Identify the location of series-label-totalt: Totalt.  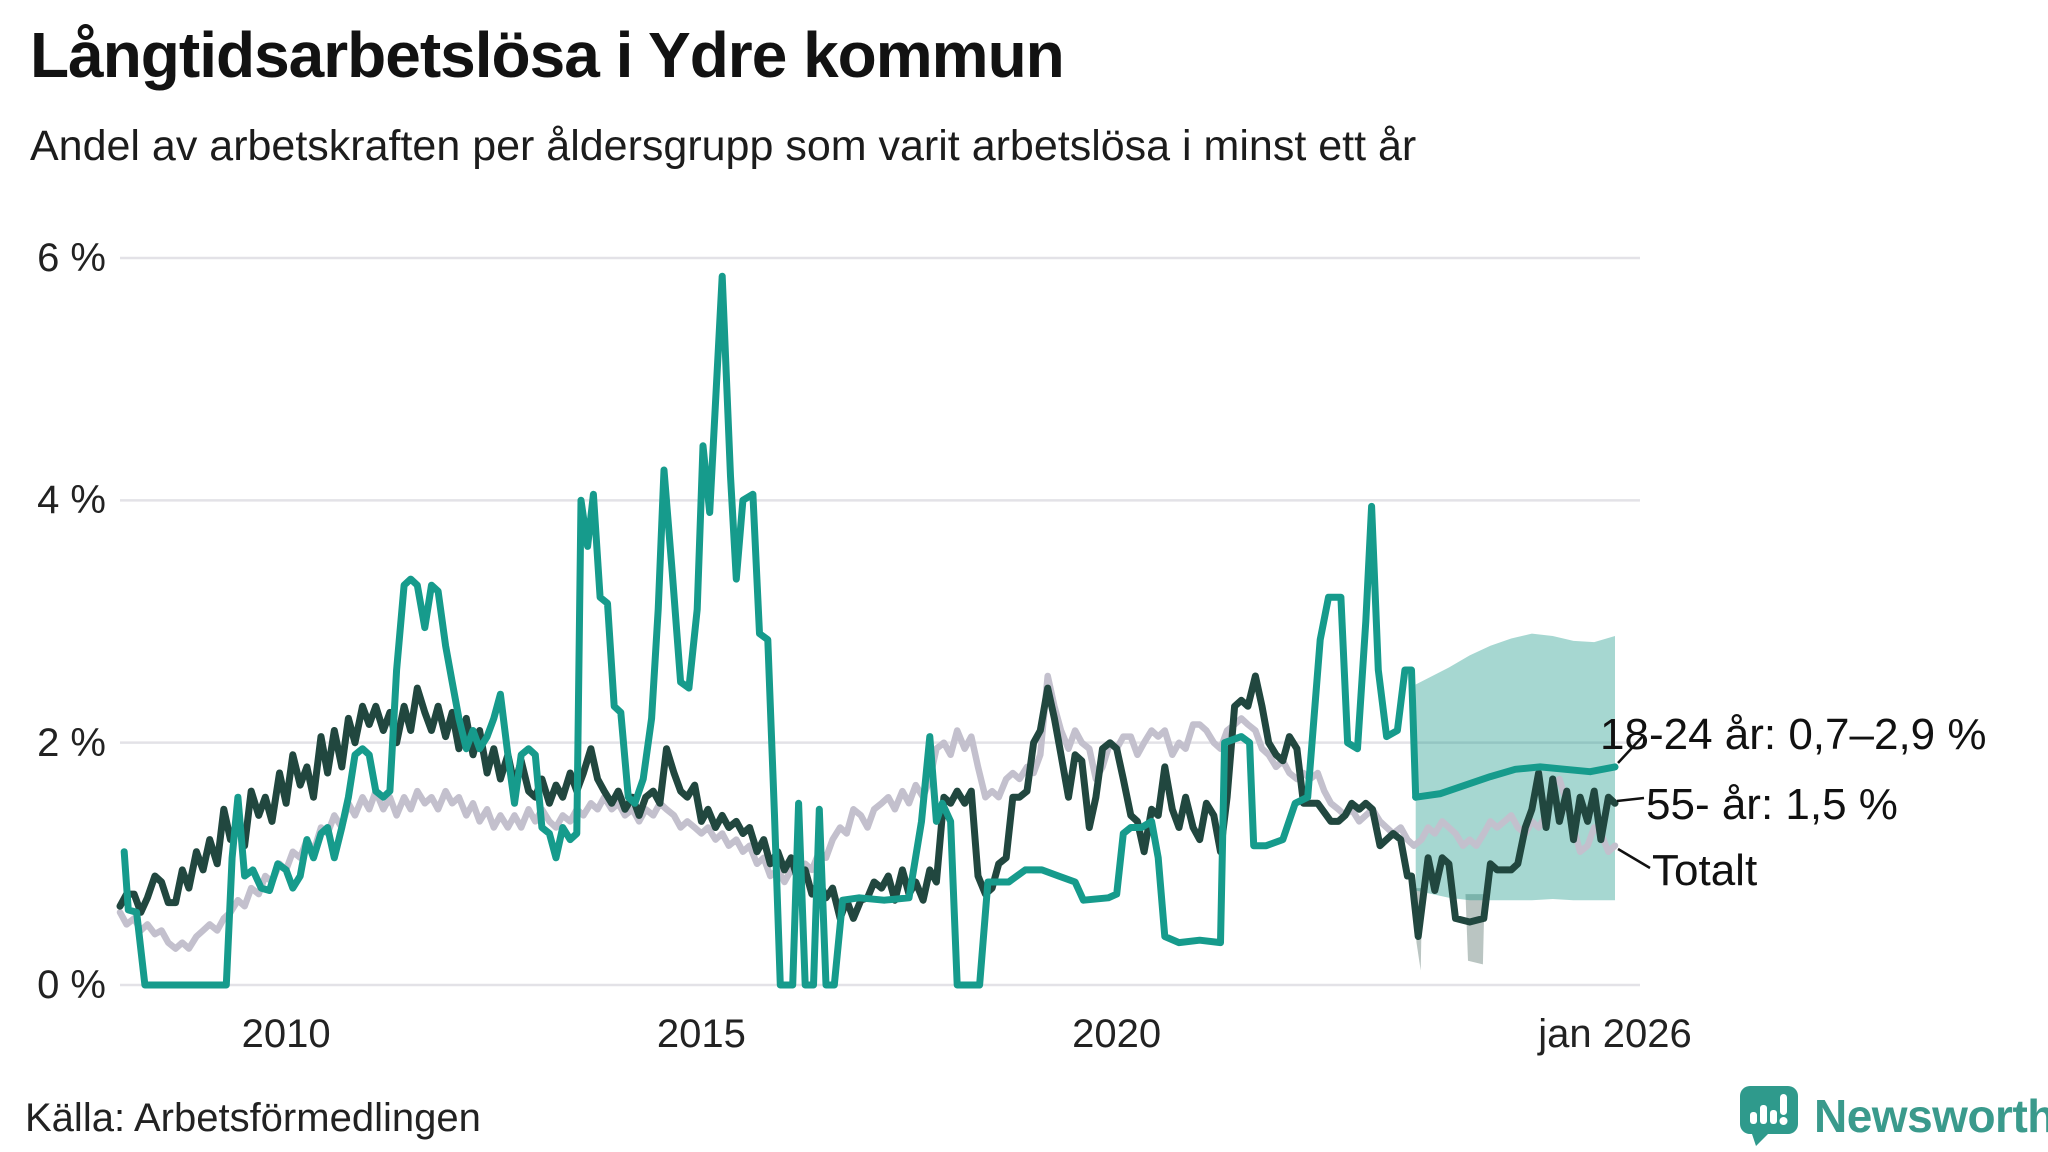
(1705, 870).